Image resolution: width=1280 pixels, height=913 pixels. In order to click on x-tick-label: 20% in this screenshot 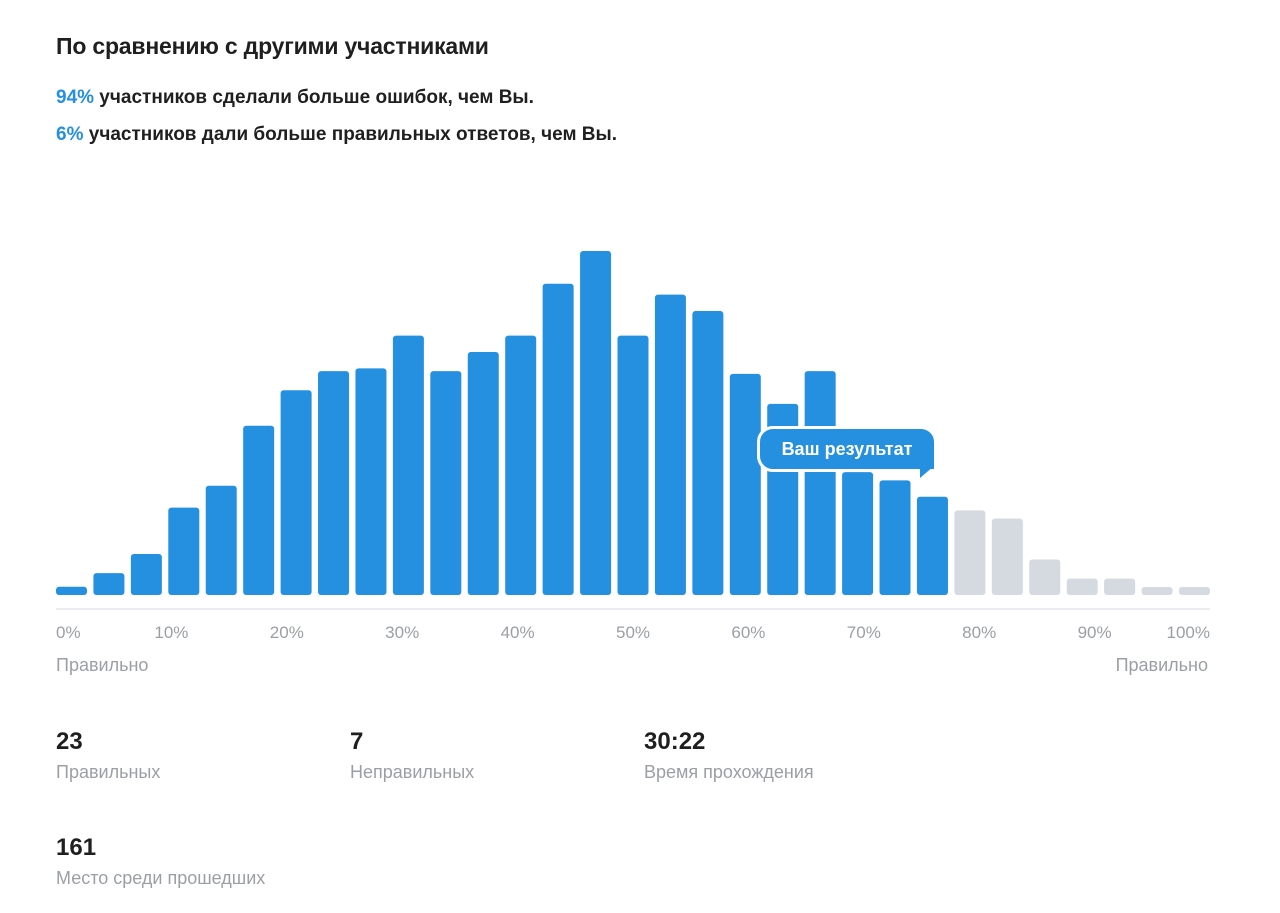, I will do `click(287, 632)`.